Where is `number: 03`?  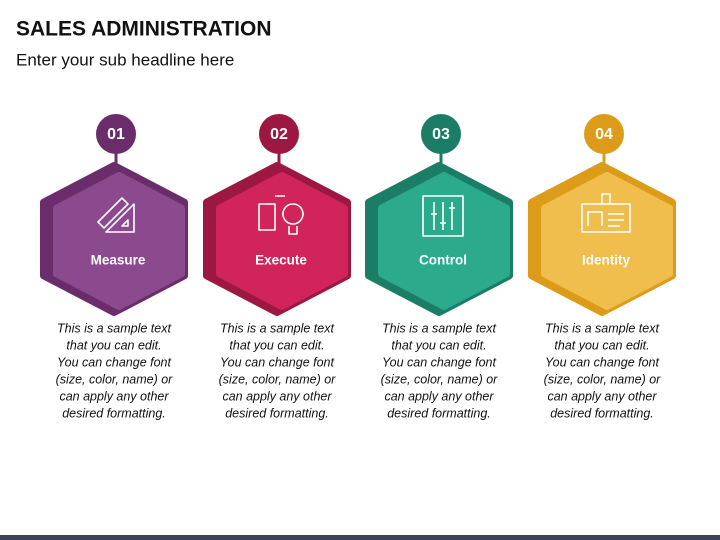
number: 03 is located at coordinates (441, 134).